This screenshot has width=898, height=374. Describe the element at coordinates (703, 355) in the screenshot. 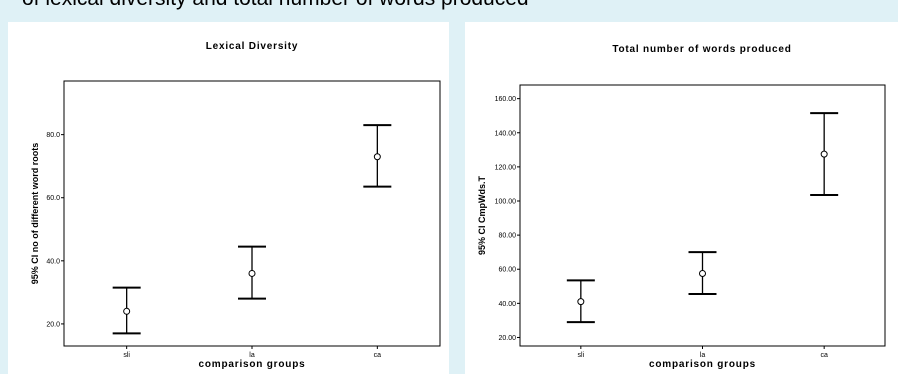

I see `chart-1-x-tick-label: la` at that location.